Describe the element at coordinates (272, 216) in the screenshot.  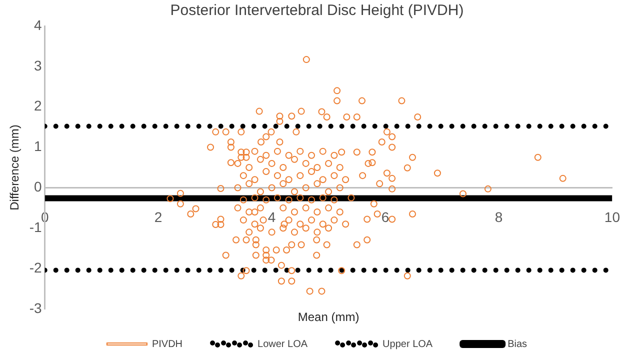
I see `x-tick-label: 4` at that location.